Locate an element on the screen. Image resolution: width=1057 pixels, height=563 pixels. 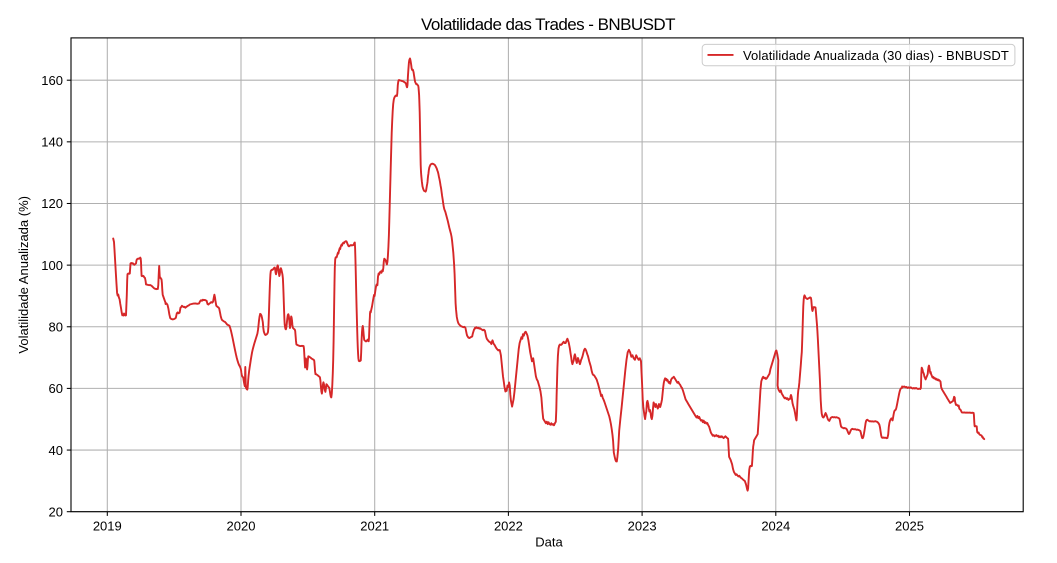
svg-text: 100 is located at coordinates (52, 265).